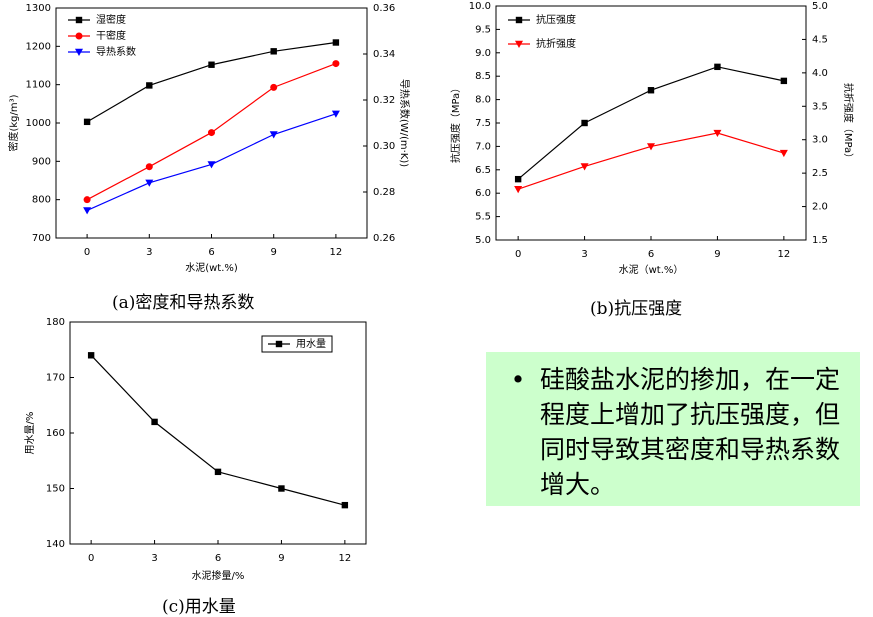 The height and width of the screenshot is (617, 873). Describe the element at coordinates (55, 322) in the screenshot. I see `y-tick-label: 180` at that location.